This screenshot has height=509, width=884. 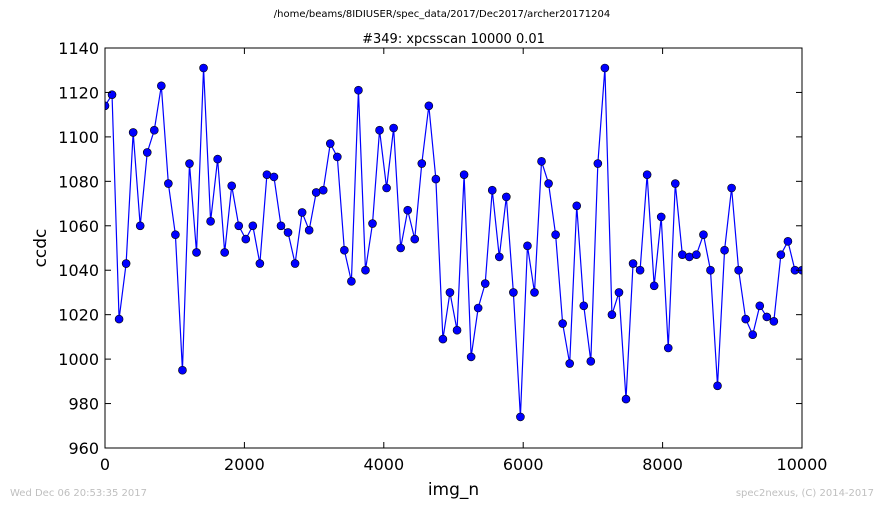 I want to click on x-tick-label: 0, so click(x=105, y=464).